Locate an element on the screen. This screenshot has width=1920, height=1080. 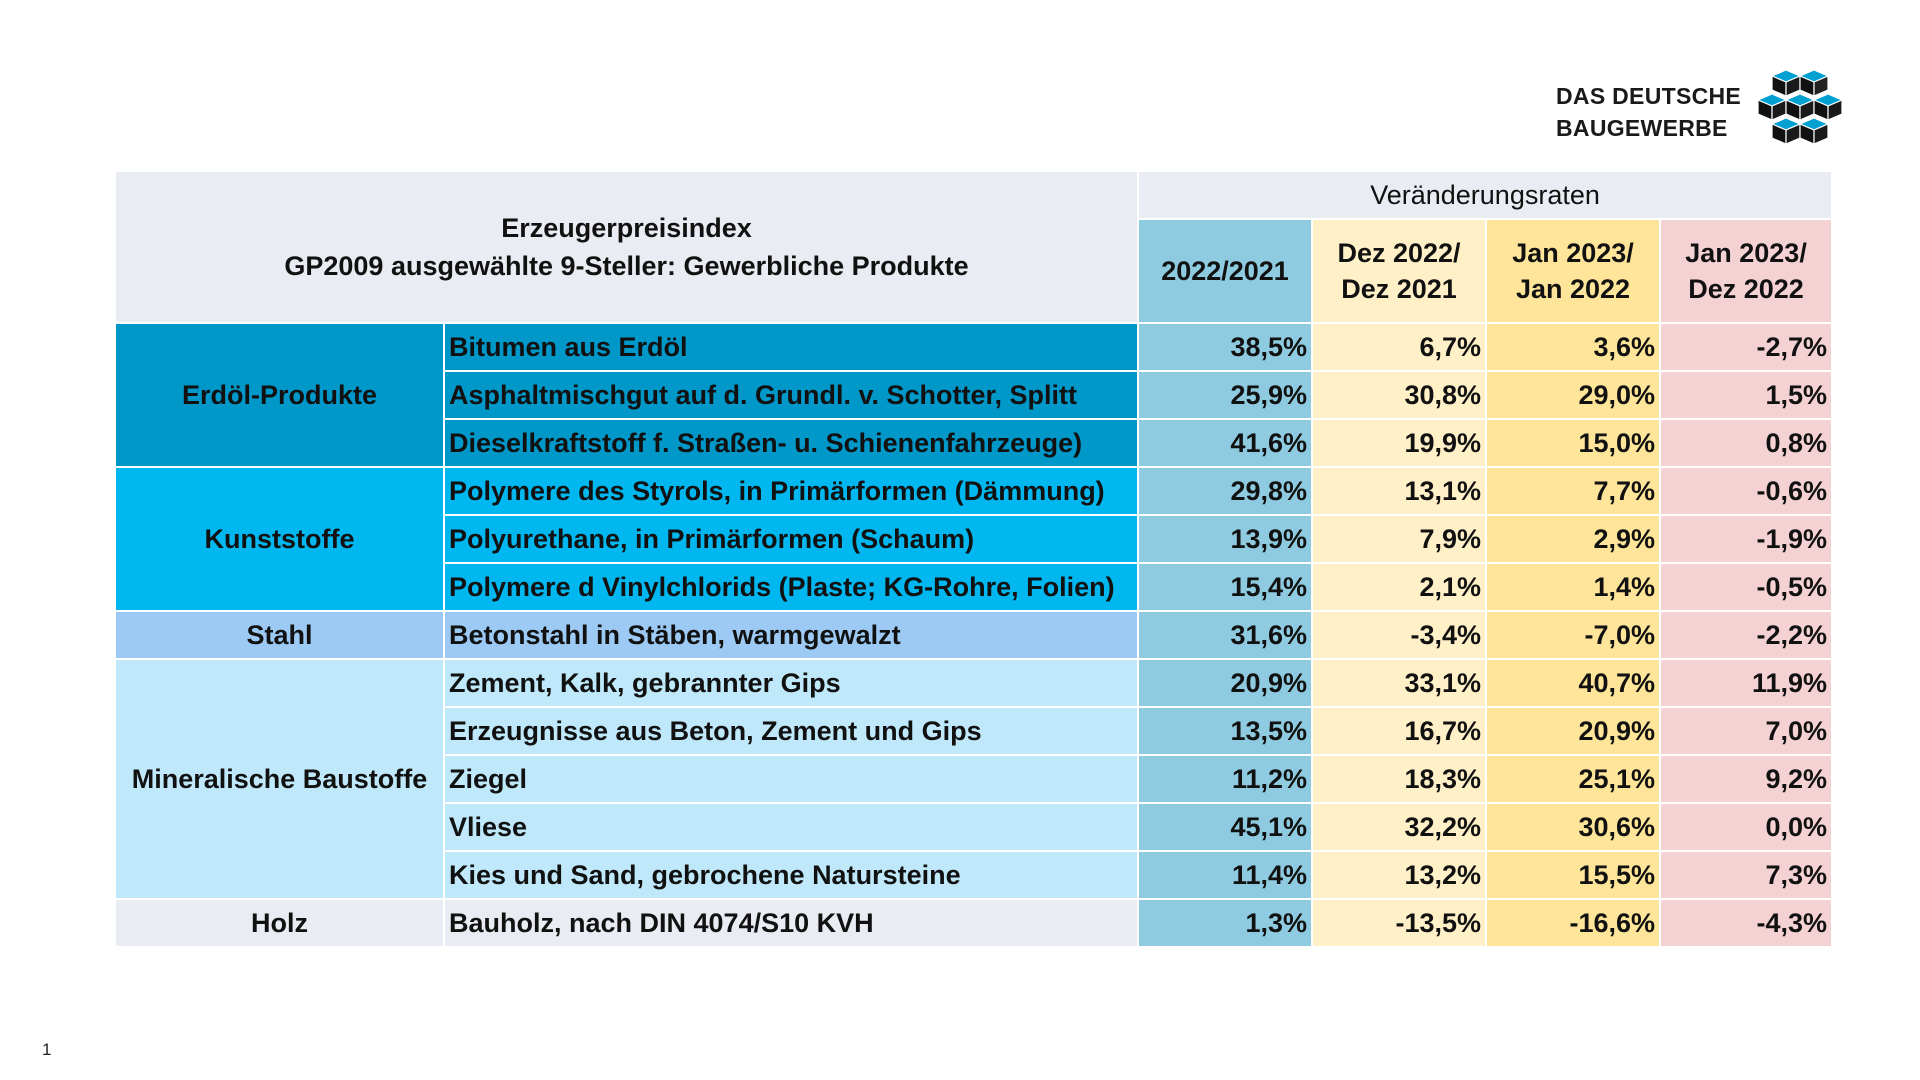
column-header-line: 2022/2021 is located at coordinates (1225, 271).